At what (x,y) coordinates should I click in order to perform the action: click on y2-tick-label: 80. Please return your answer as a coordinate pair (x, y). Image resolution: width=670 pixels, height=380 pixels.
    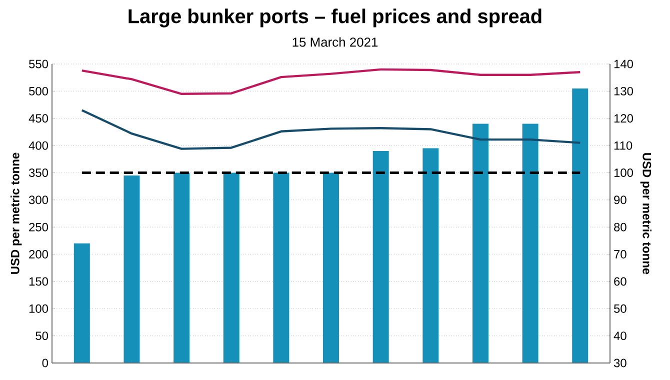
    Looking at the image, I should click on (620, 227).